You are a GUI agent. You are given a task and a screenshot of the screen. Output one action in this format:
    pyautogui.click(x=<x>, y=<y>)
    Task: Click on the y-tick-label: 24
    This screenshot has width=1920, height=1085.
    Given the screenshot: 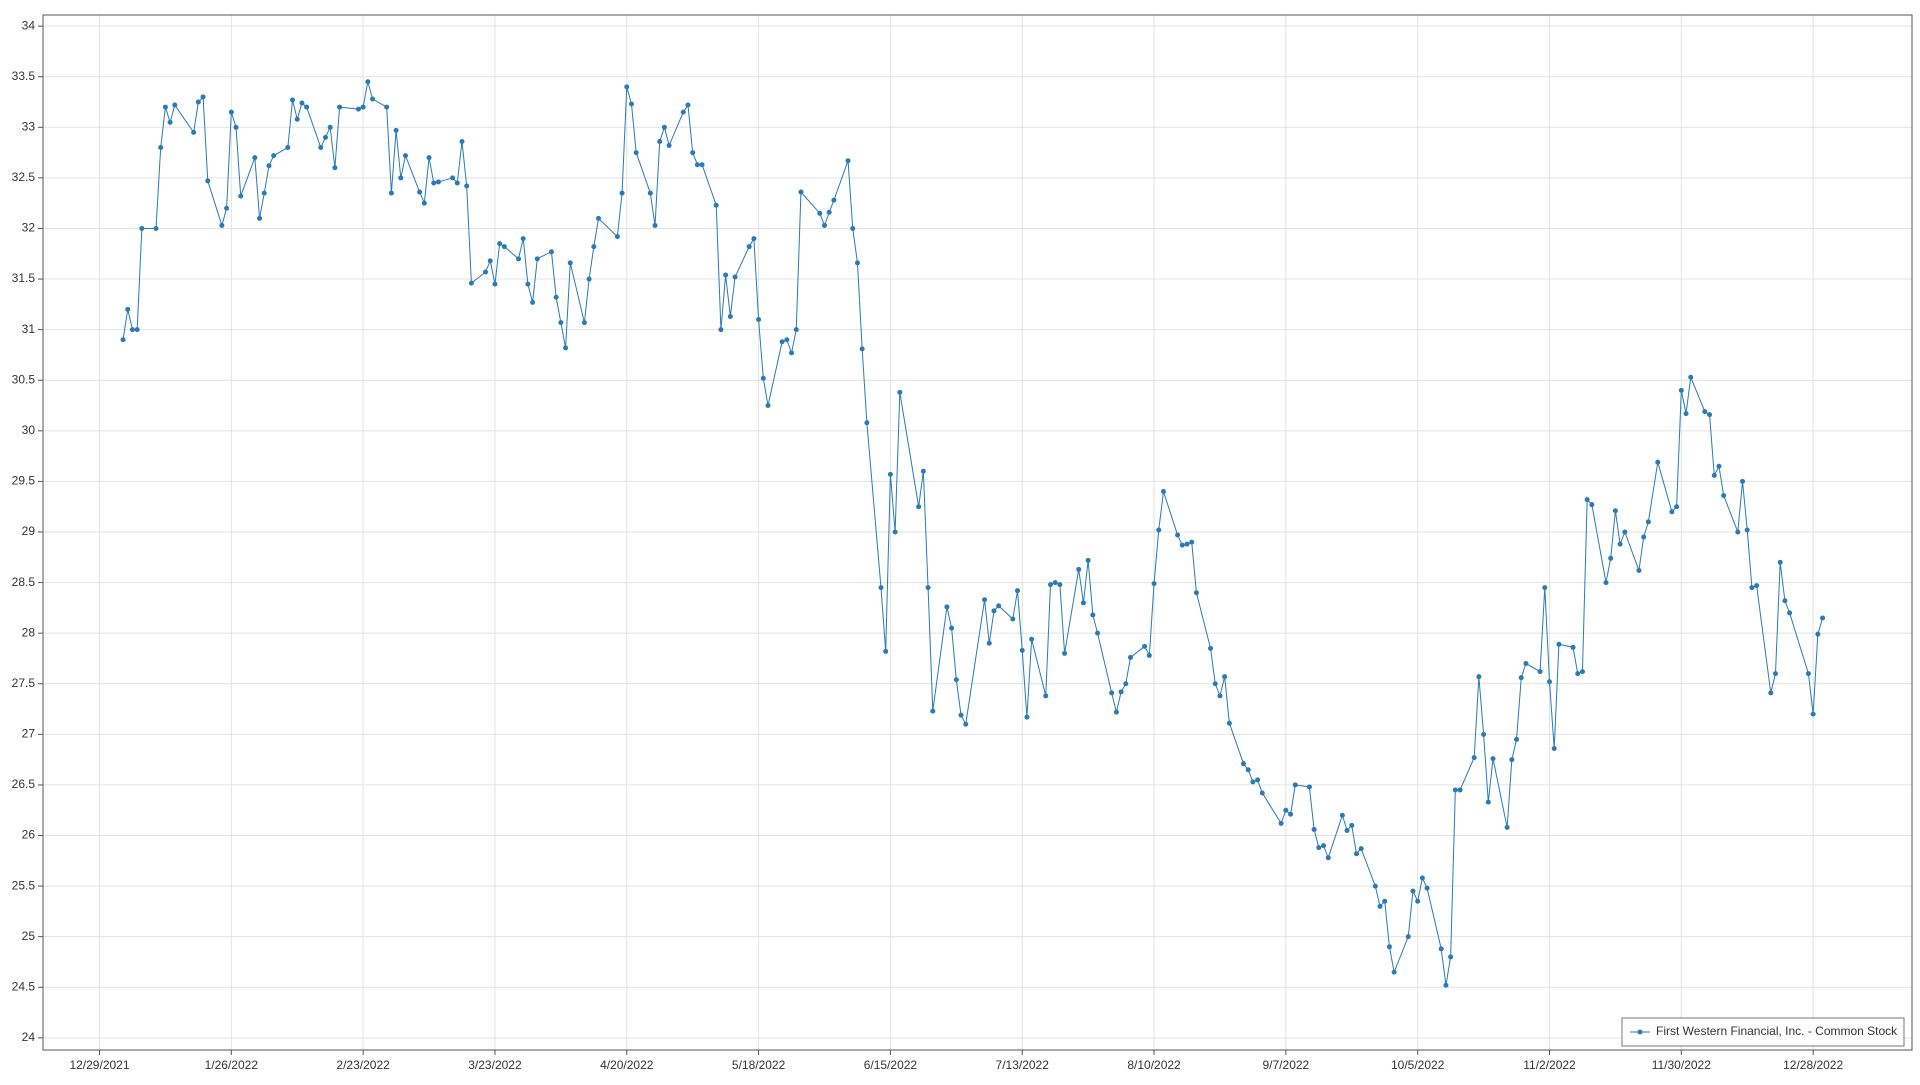 What is the action you would take?
    pyautogui.click(x=29, y=1037)
    